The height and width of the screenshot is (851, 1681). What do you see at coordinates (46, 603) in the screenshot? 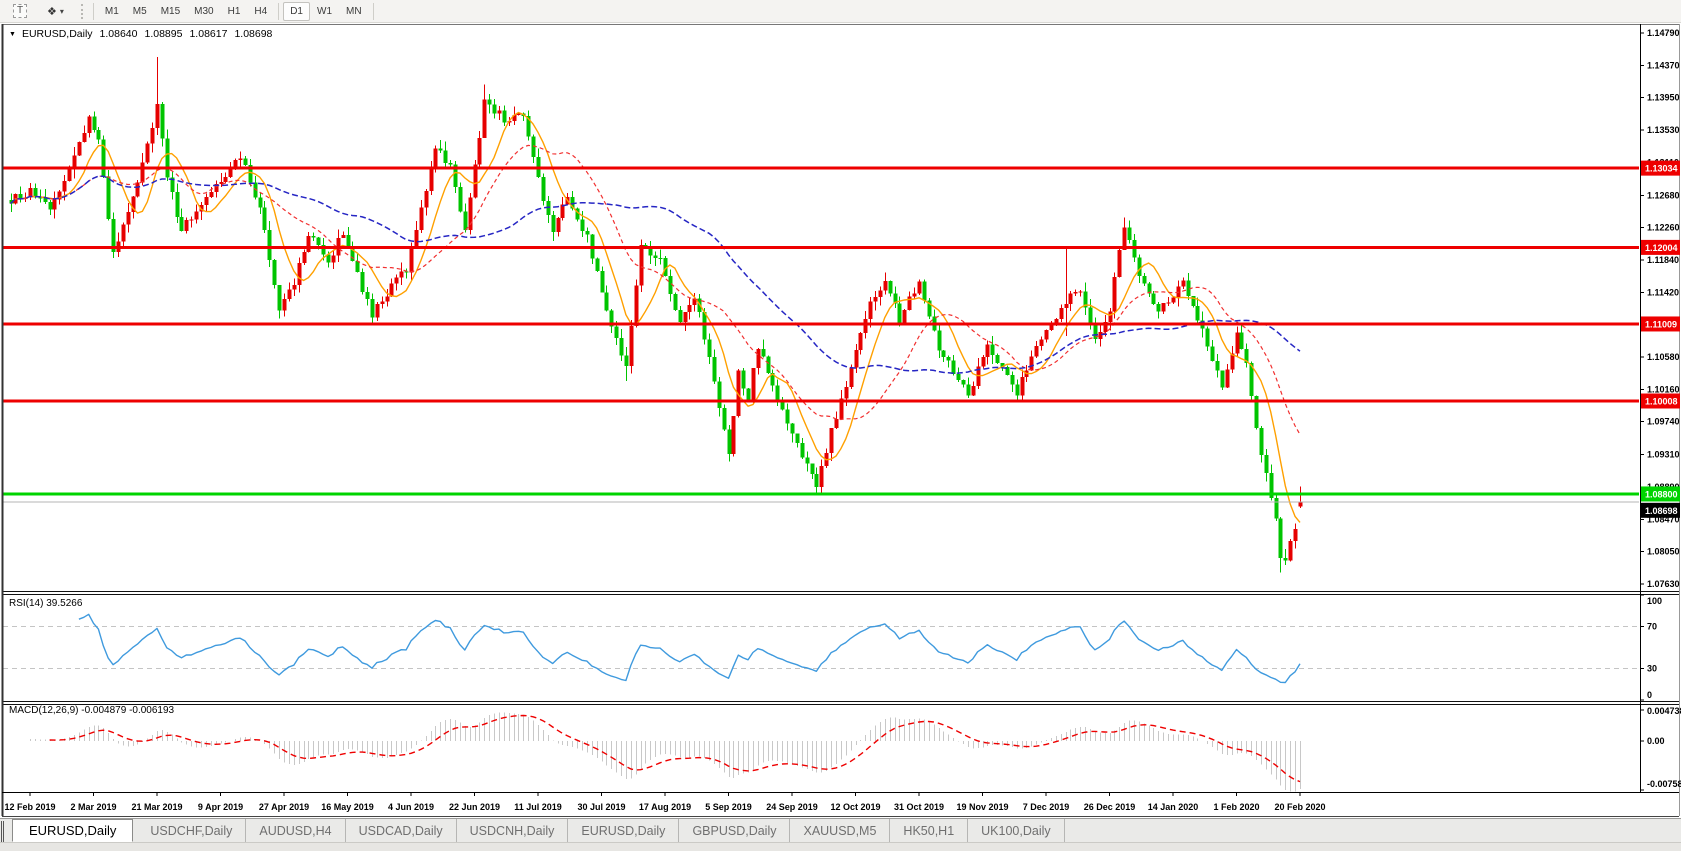
I see `rsi-indicator-label: RSI(14) 39.5266` at bounding box center [46, 603].